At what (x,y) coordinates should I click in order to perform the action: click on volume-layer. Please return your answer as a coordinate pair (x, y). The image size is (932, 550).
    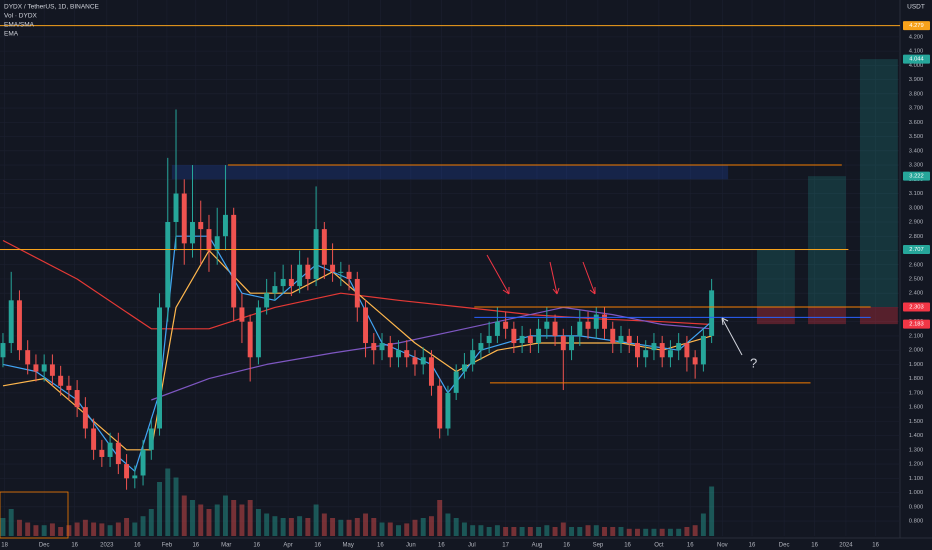
    Looking at the image, I should click on (357, 502).